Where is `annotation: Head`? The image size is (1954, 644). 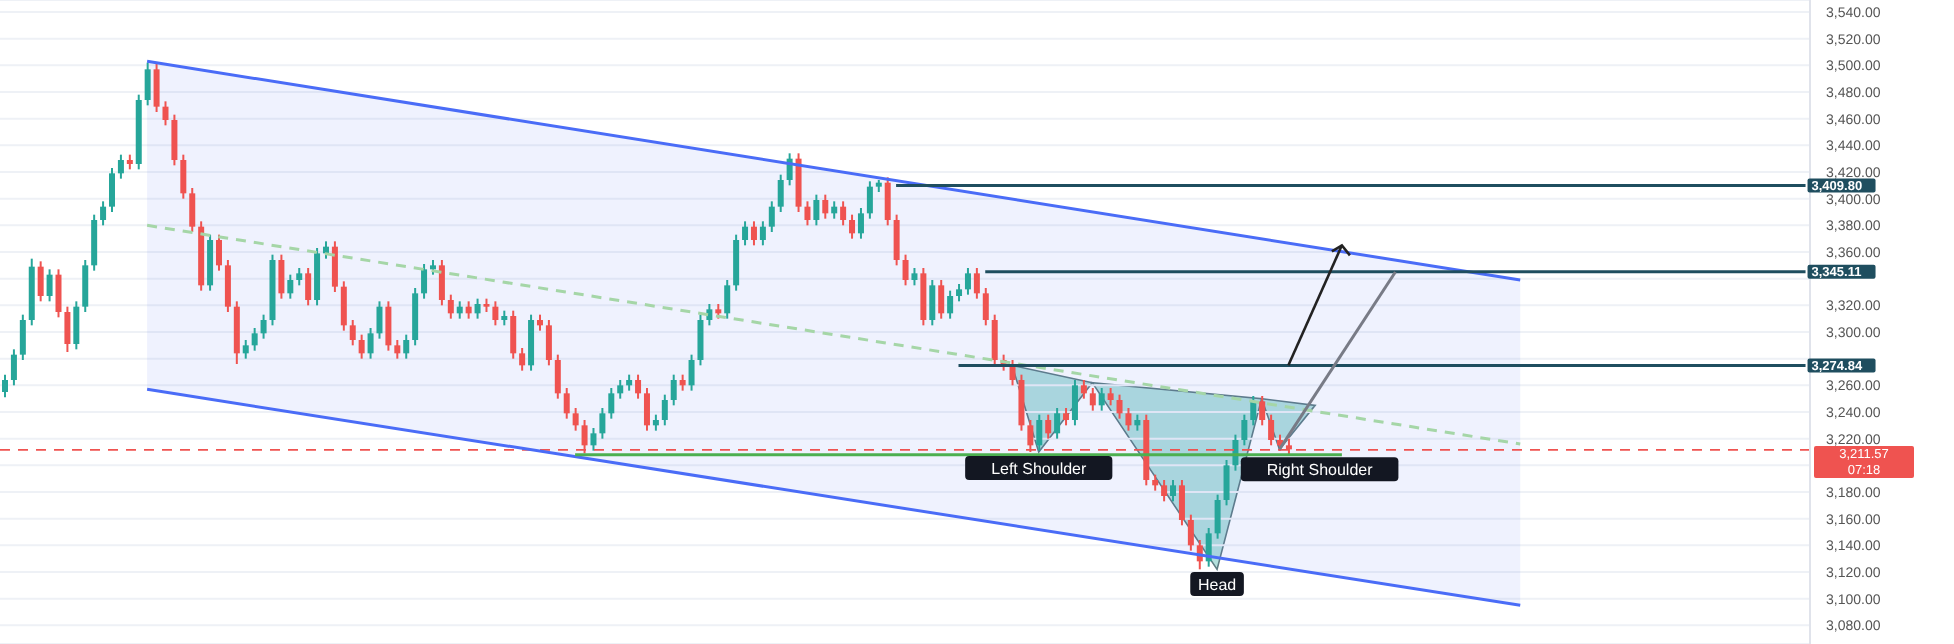 annotation: Head is located at coordinates (1217, 585).